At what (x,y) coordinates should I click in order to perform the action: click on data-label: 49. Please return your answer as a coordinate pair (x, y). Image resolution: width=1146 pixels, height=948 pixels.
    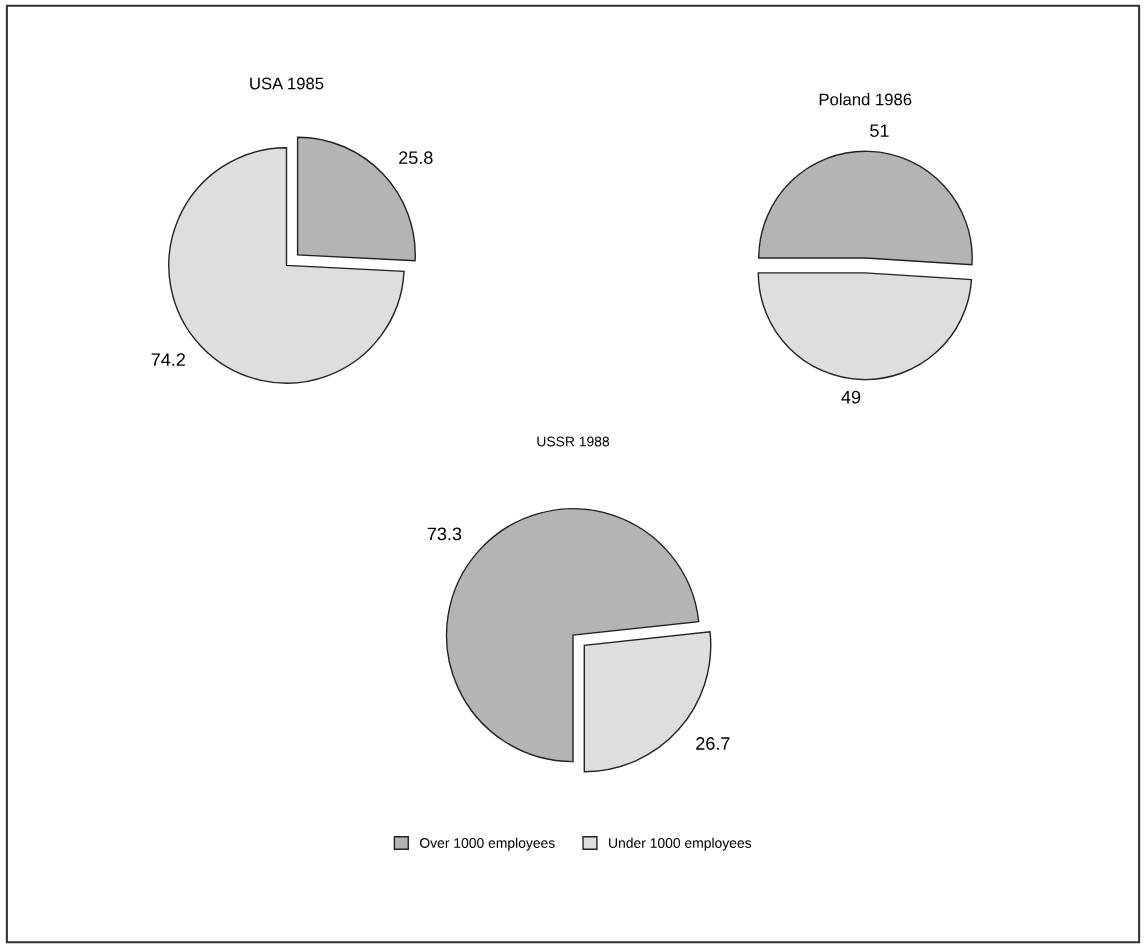
    Looking at the image, I should click on (851, 397).